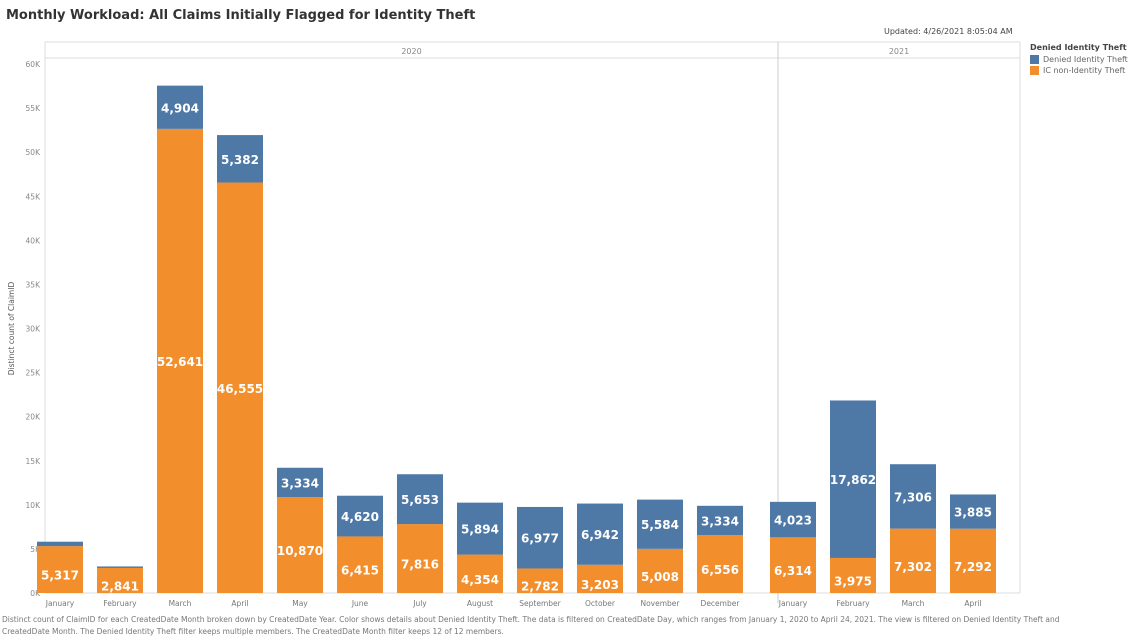 This screenshot has width=1140, height=641. What do you see at coordinates (973, 513) in the screenshot?
I see `data-label-denied: 3,885` at bounding box center [973, 513].